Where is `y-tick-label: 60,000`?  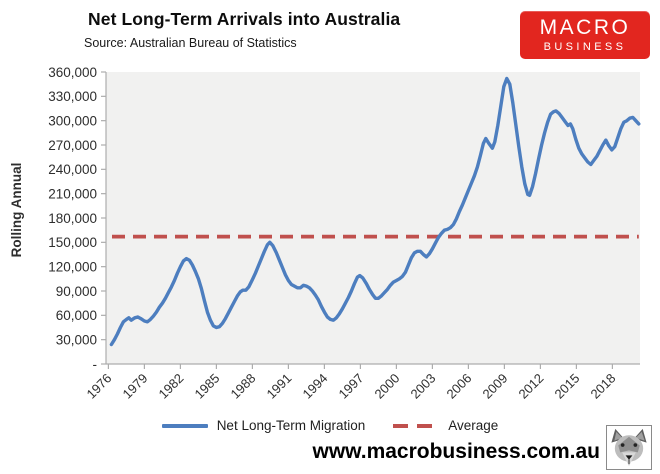
y-tick-label: 60,000 is located at coordinates (76, 315).